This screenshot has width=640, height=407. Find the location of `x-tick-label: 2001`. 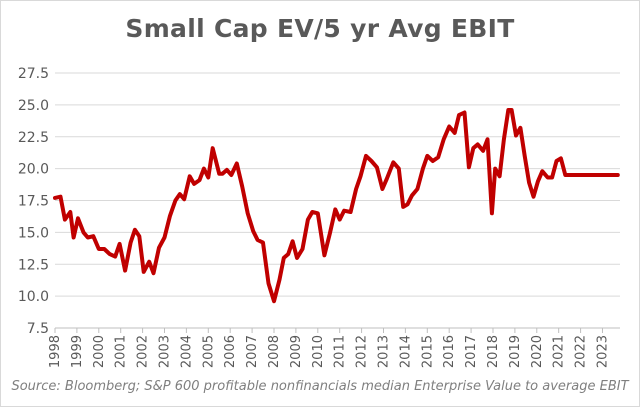

x-tick-label: 2001 is located at coordinates (121, 351).